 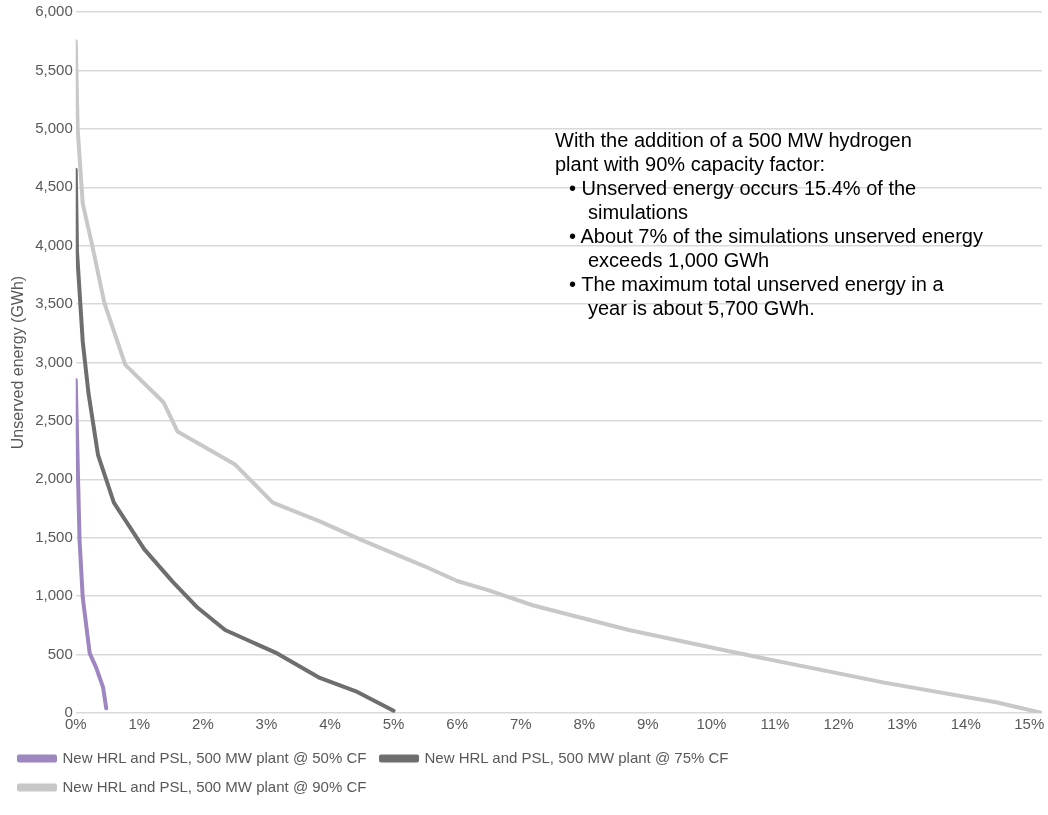 I want to click on y-tick-label: 3,500, so click(x=54, y=303).